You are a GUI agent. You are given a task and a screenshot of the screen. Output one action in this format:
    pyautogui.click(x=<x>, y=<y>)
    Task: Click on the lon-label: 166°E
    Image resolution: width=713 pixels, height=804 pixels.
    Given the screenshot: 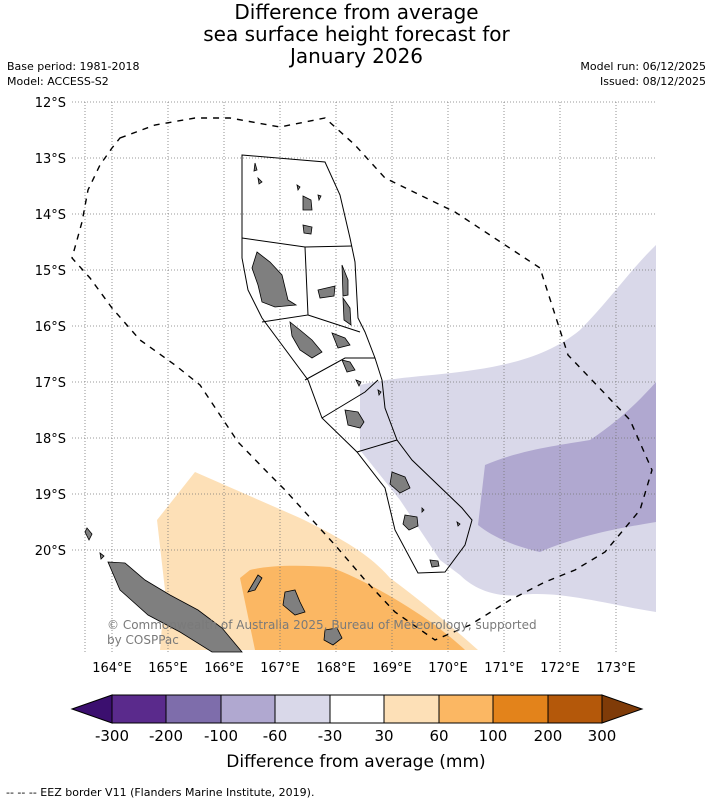 What is the action you would take?
    pyautogui.click(x=224, y=668)
    